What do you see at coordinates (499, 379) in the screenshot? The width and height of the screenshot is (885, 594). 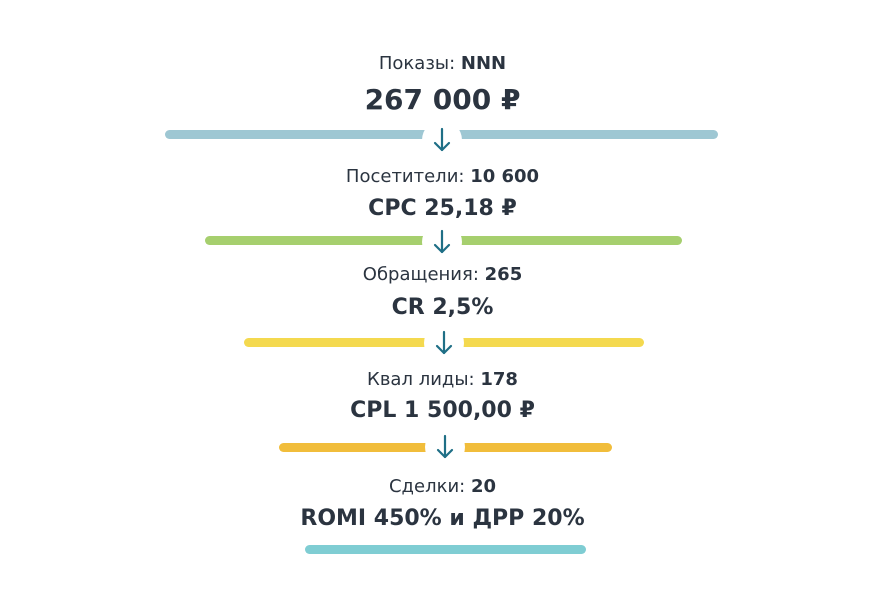 I see `stage-4-value: 178` at bounding box center [499, 379].